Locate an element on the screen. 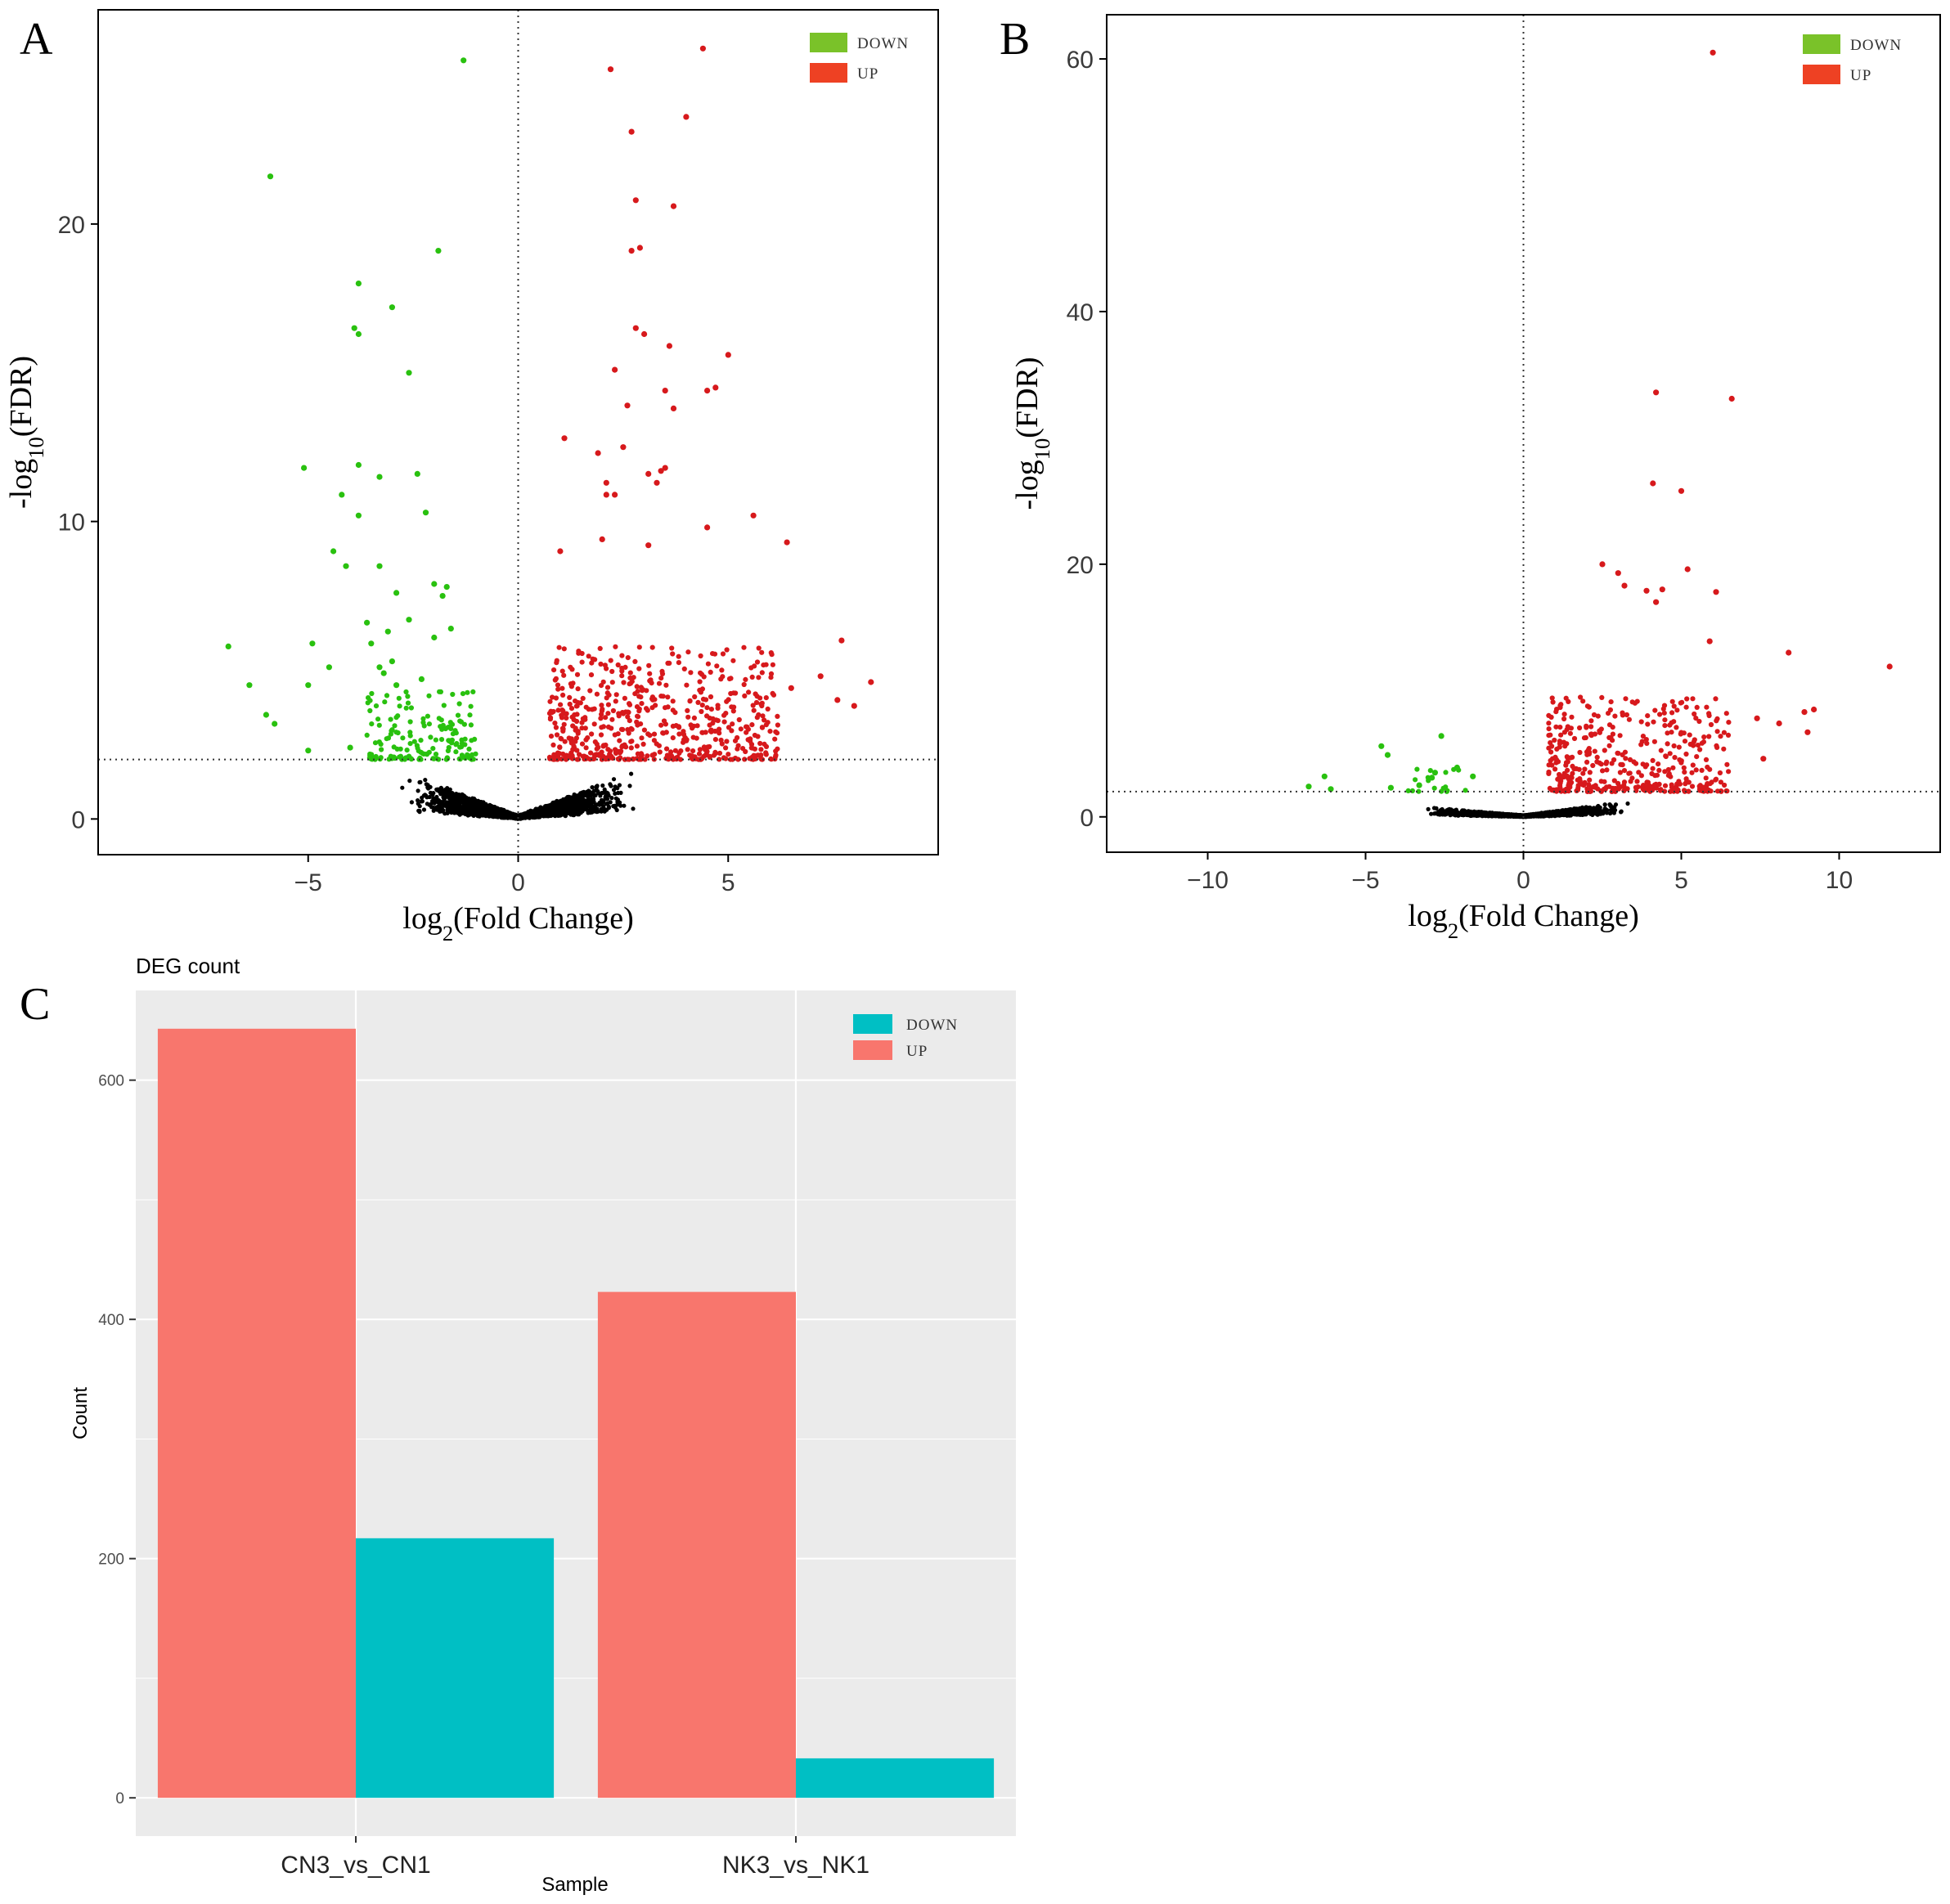 The height and width of the screenshot is (1904, 1950). x-axis-label: log2(Fold Change) is located at coordinates (517, 923).